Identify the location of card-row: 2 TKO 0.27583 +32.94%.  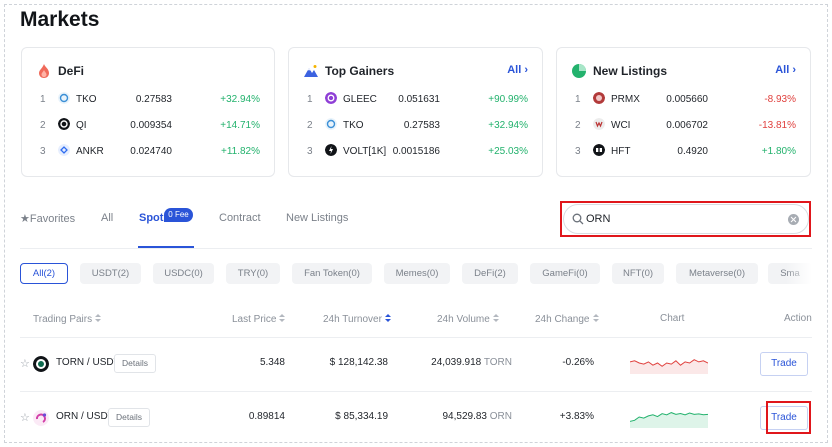
(415, 126).